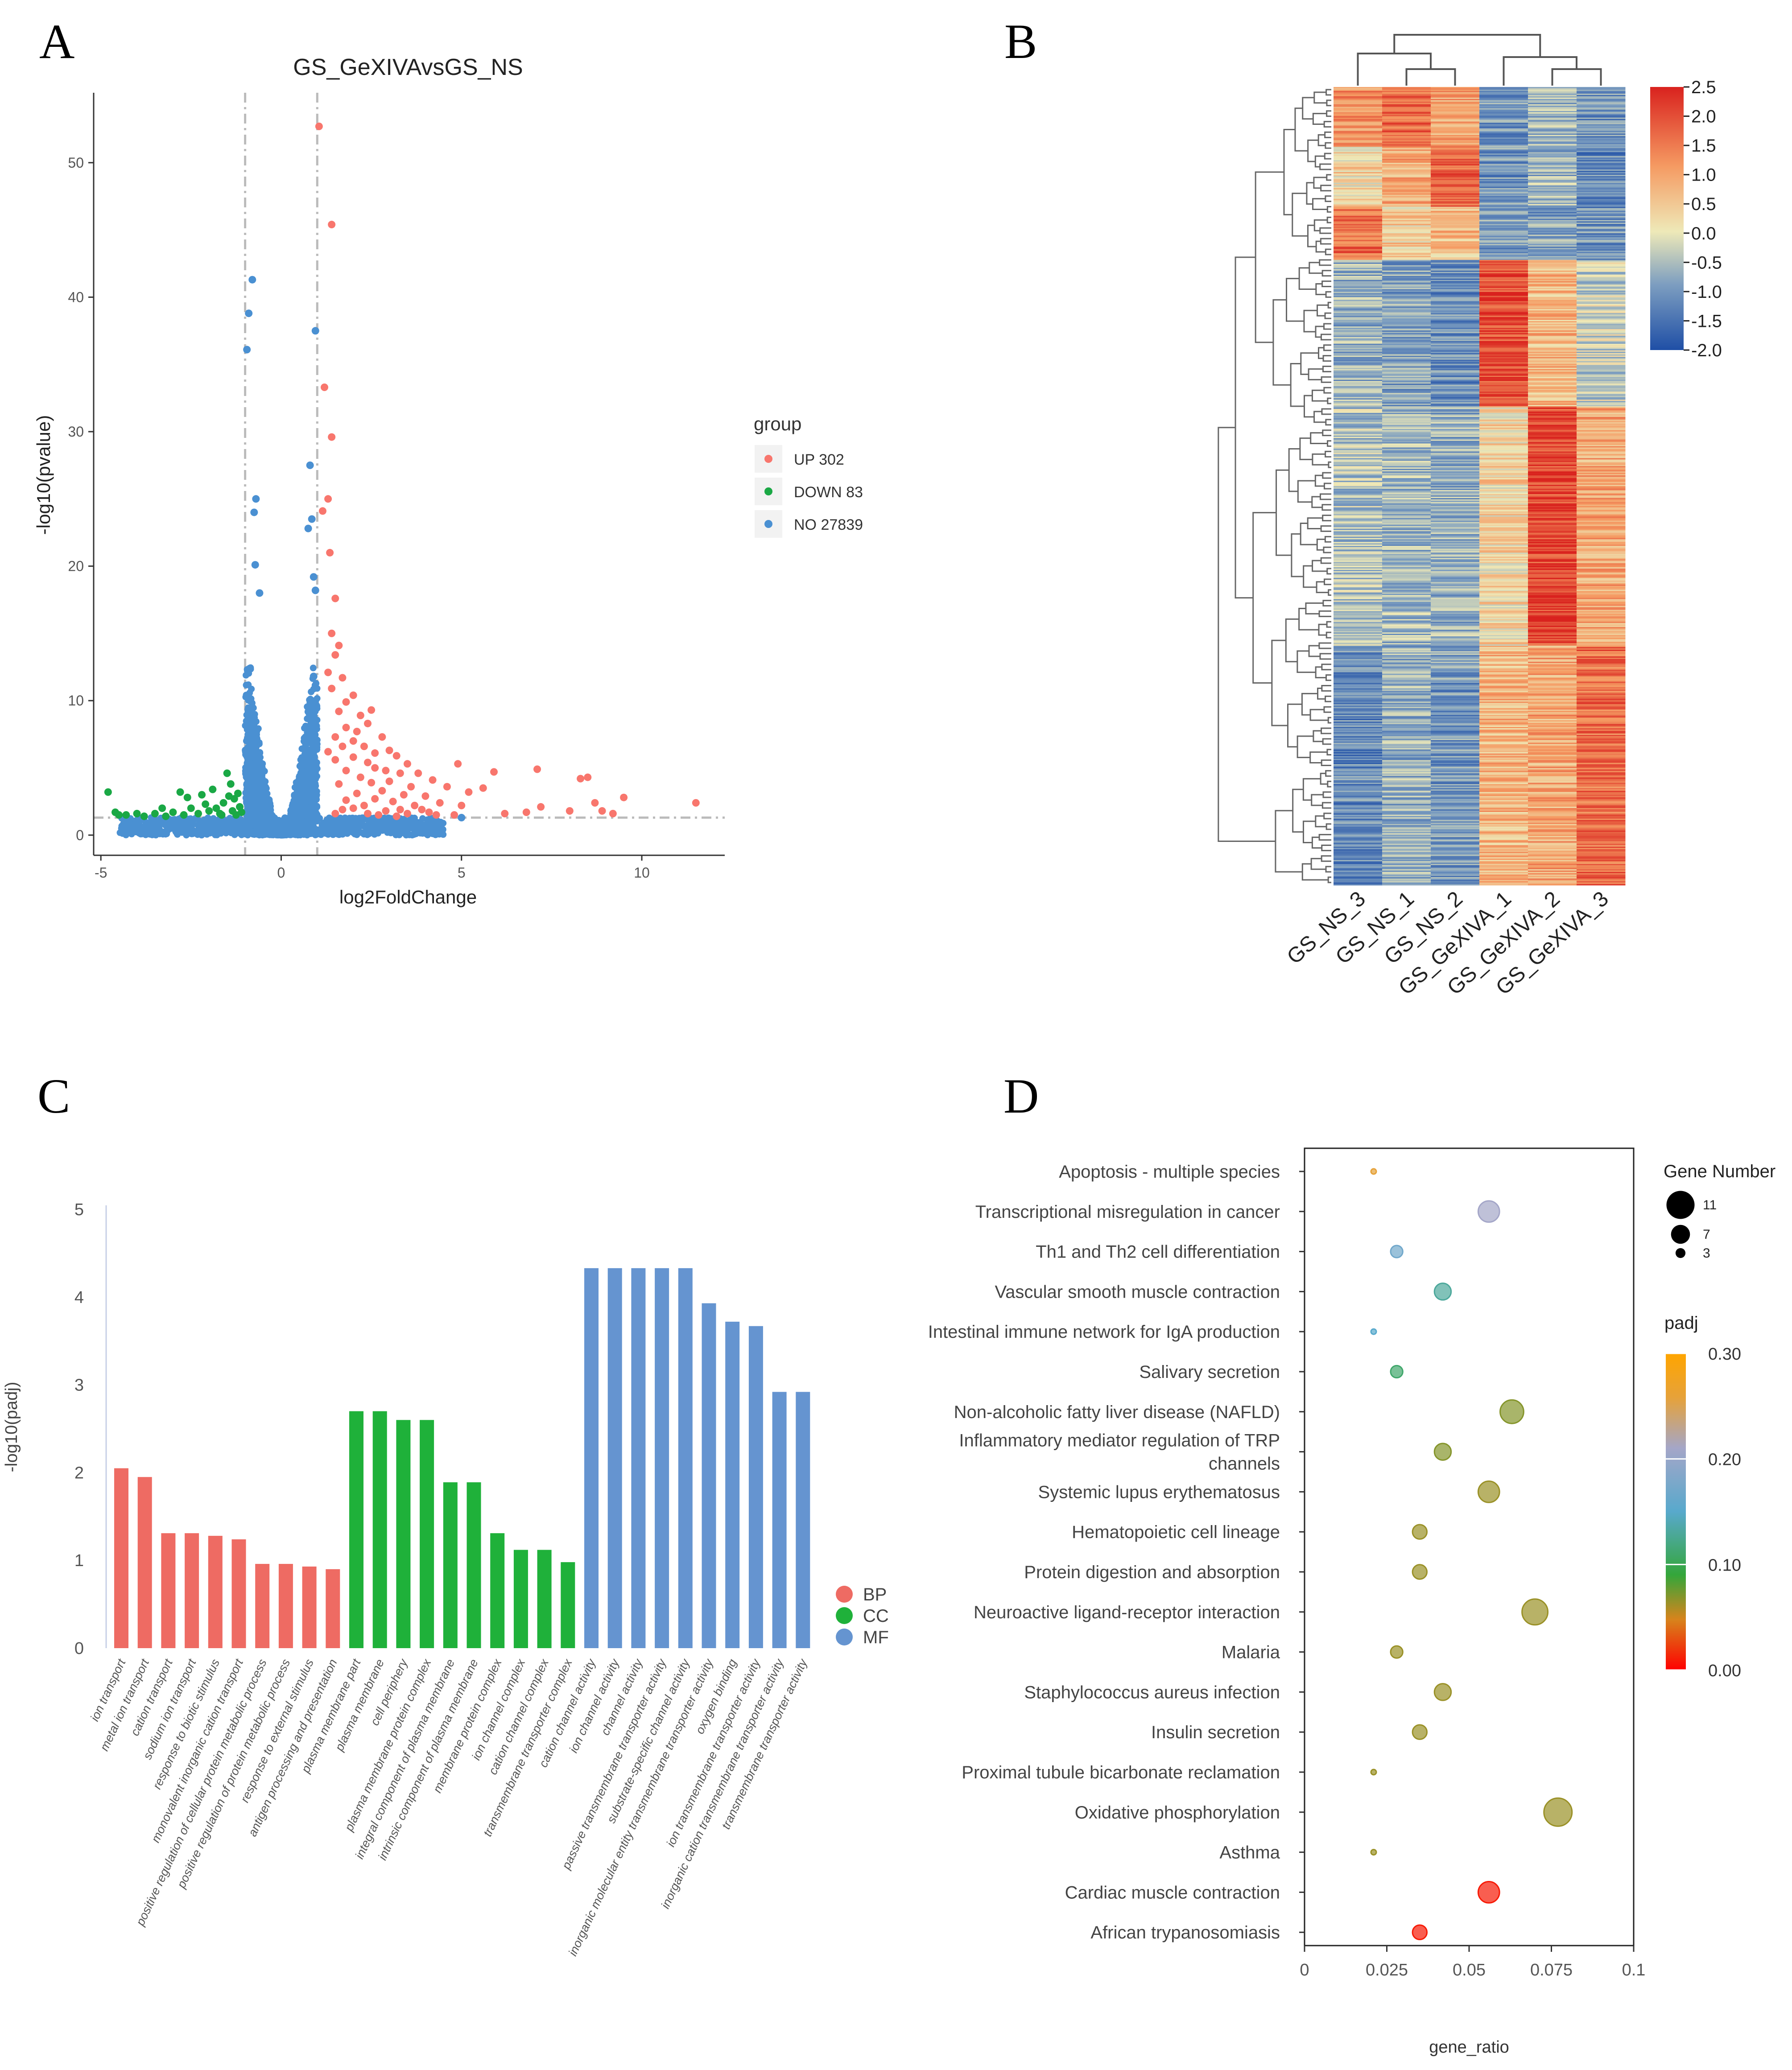  I want to click on volcano-y-tick-label: 10, so click(76, 701).